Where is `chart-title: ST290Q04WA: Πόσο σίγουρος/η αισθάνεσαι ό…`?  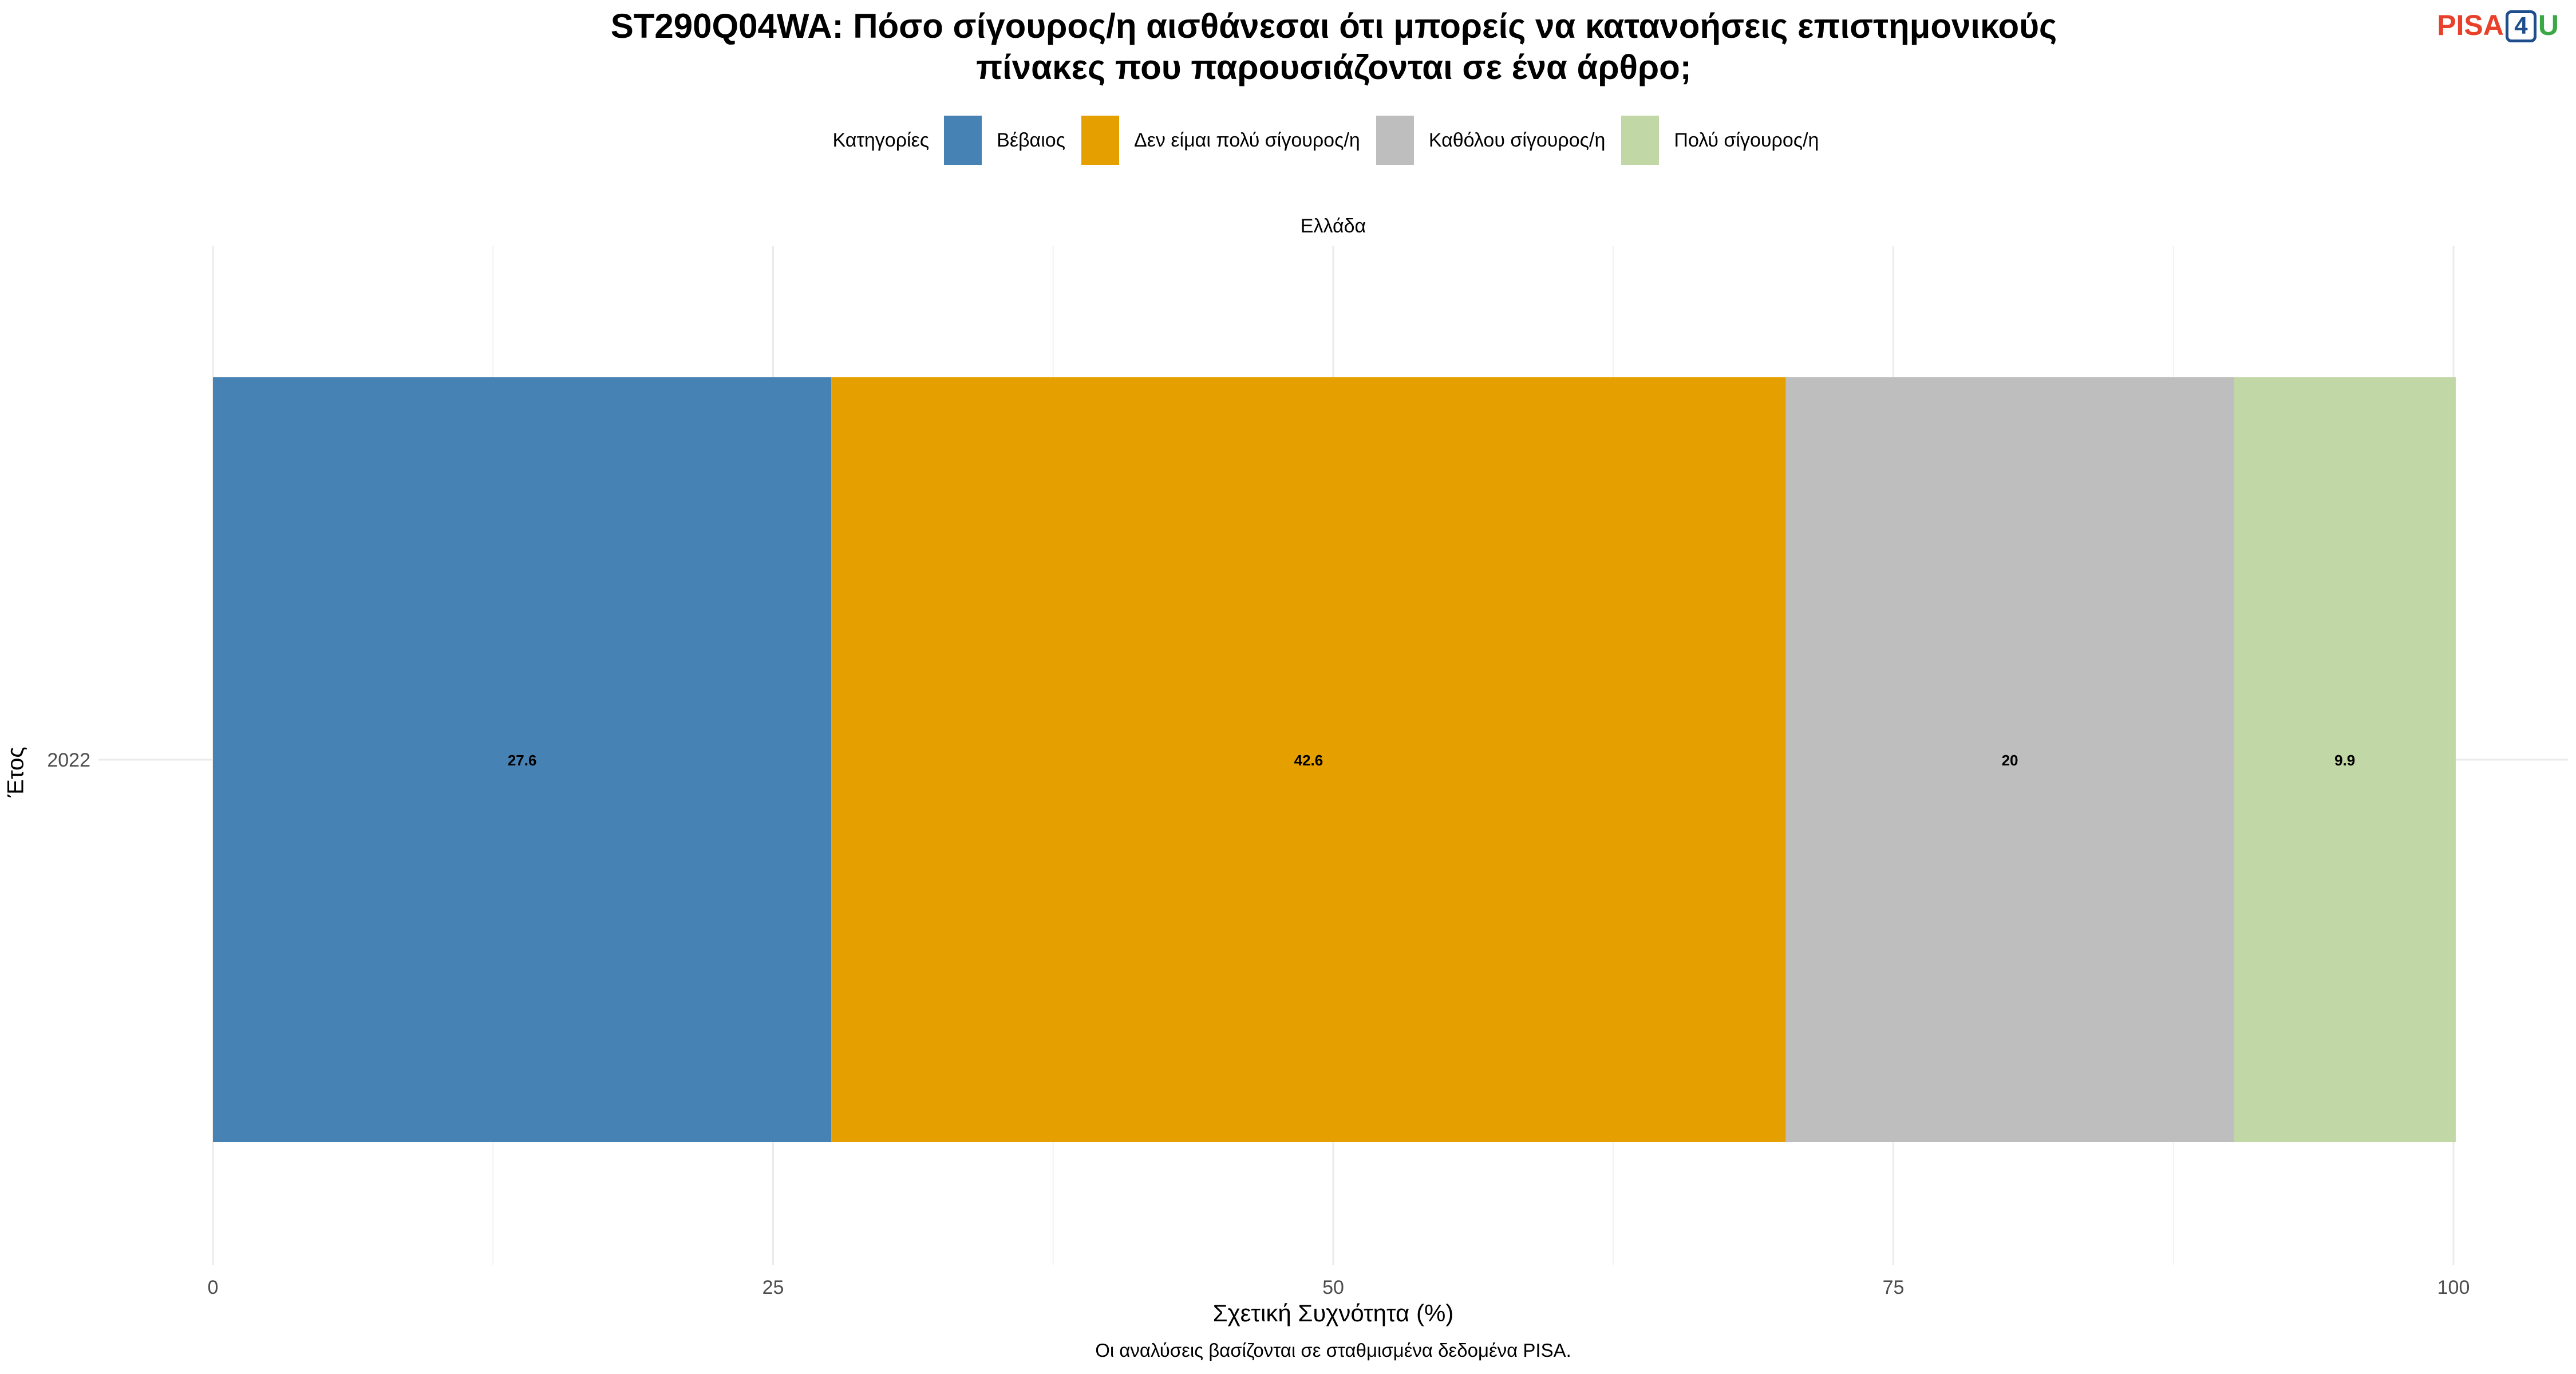 chart-title: ST290Q04WA: Πόσο σίγουρος/η αισθάνεσαι ό… is located at coordinates (1288, 47).